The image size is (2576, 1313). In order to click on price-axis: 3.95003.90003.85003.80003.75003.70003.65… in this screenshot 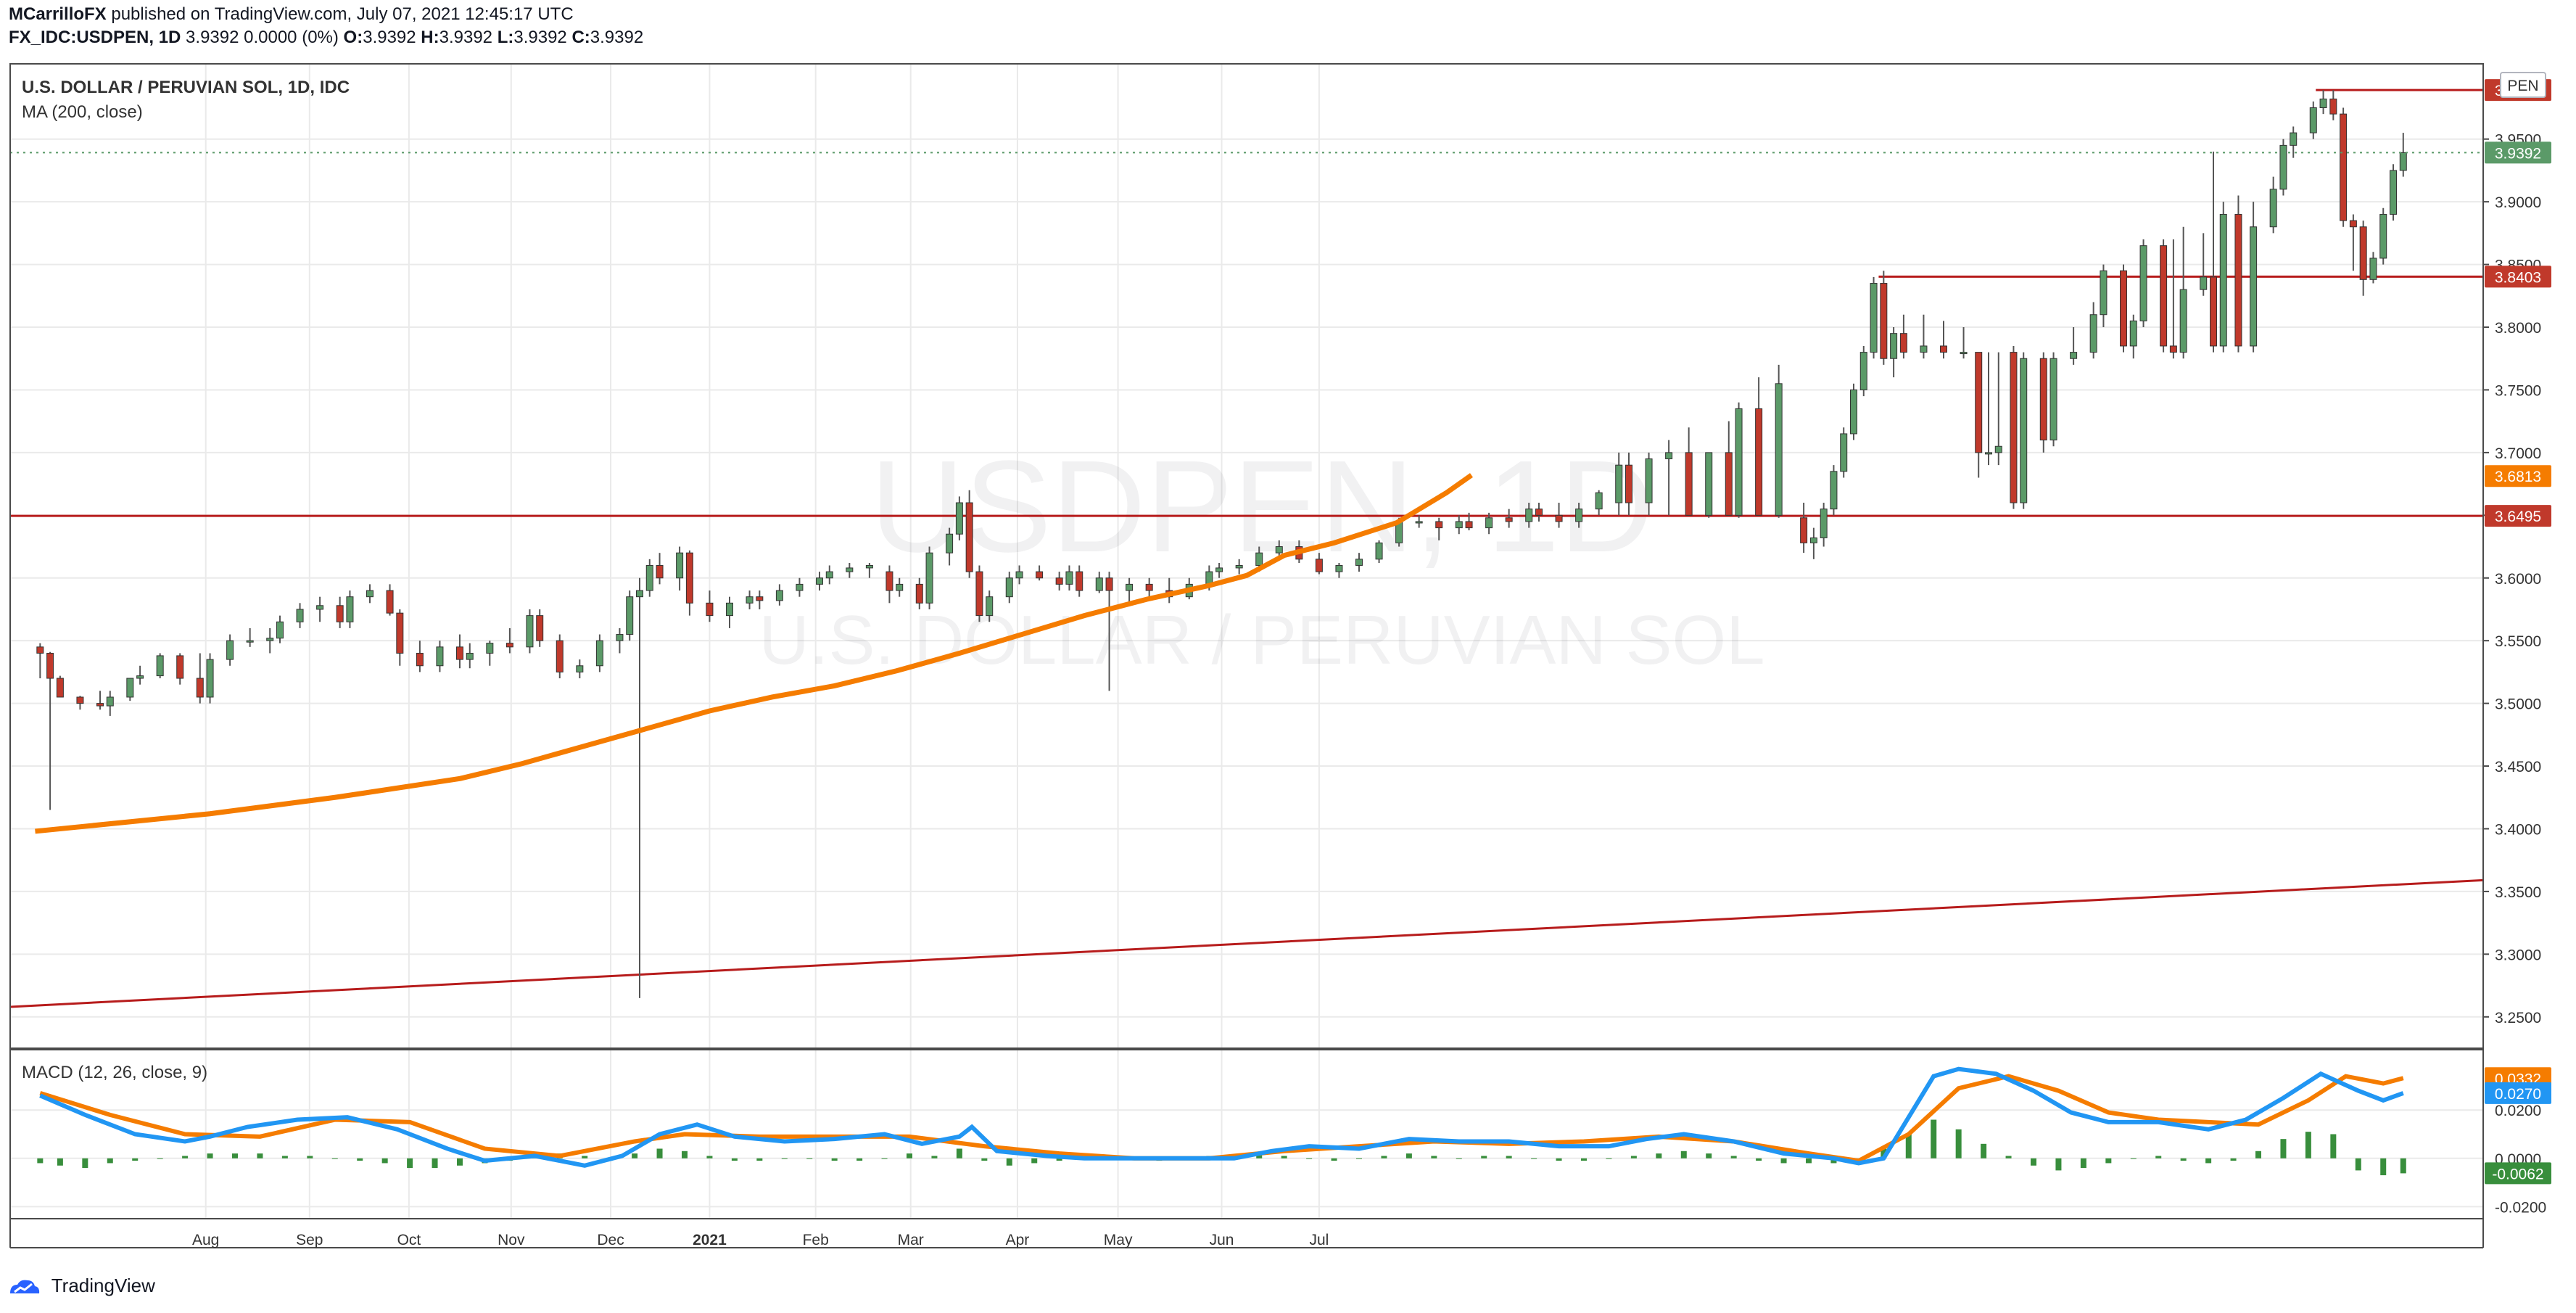, I will do `click(2514, 674)`.